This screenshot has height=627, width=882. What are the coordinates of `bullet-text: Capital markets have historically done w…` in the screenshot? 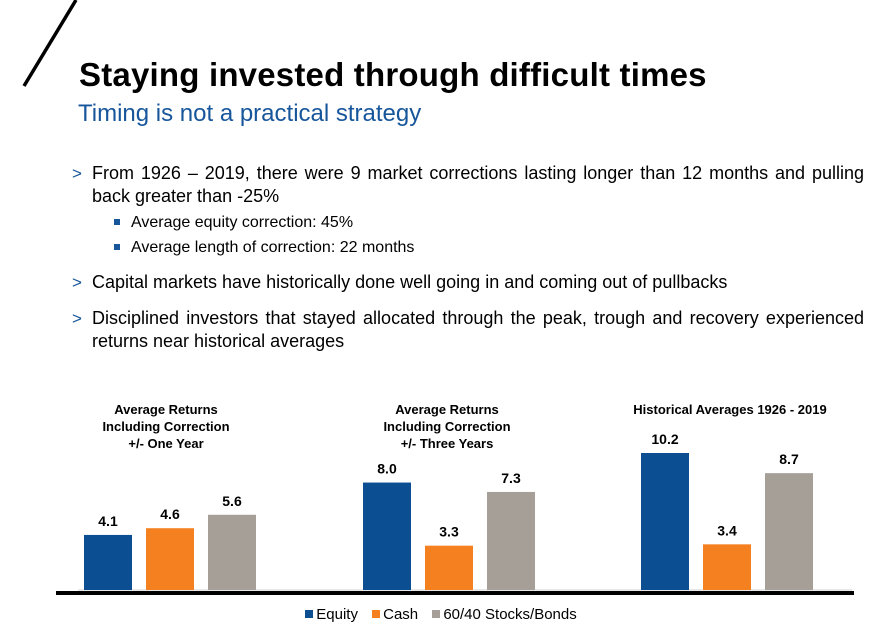 It's located at (410, 282).